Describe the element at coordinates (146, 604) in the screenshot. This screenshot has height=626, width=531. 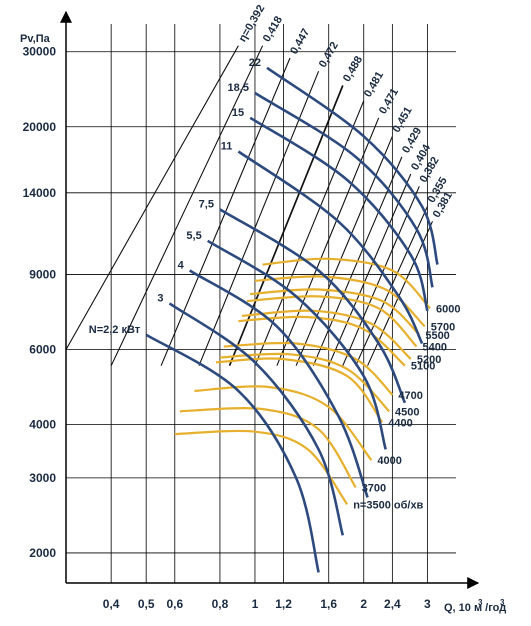
I see `x-tick-label: 0,5` at that location.